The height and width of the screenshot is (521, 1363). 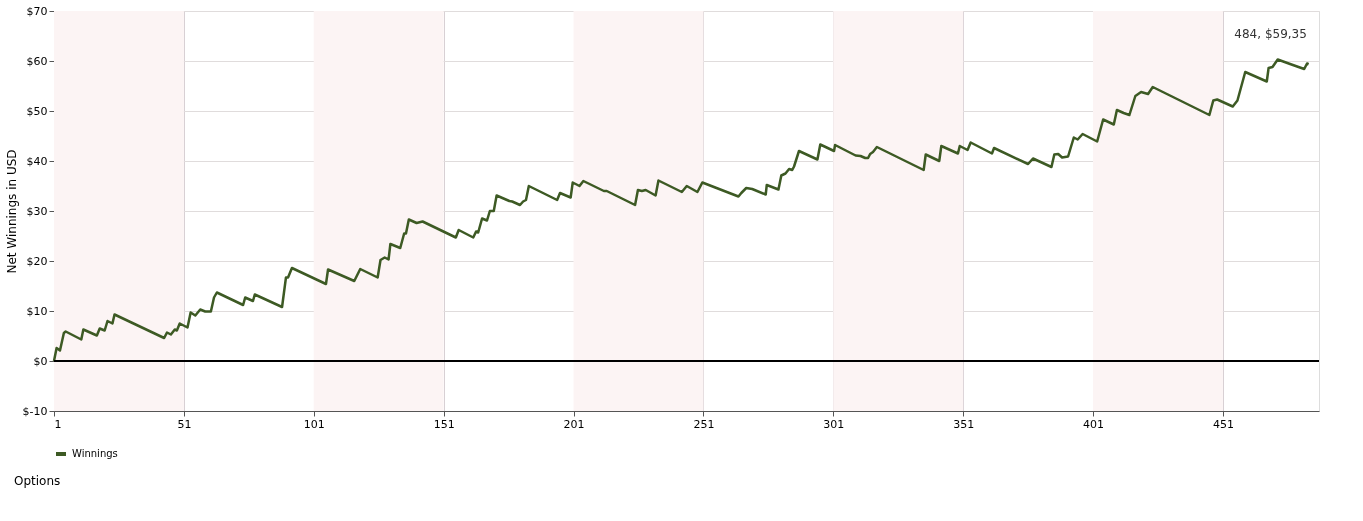 What do you see at coordinates (444, 424) in the screenshot?
I see `x-tick-label: 151` at bounding box center [444, 424].